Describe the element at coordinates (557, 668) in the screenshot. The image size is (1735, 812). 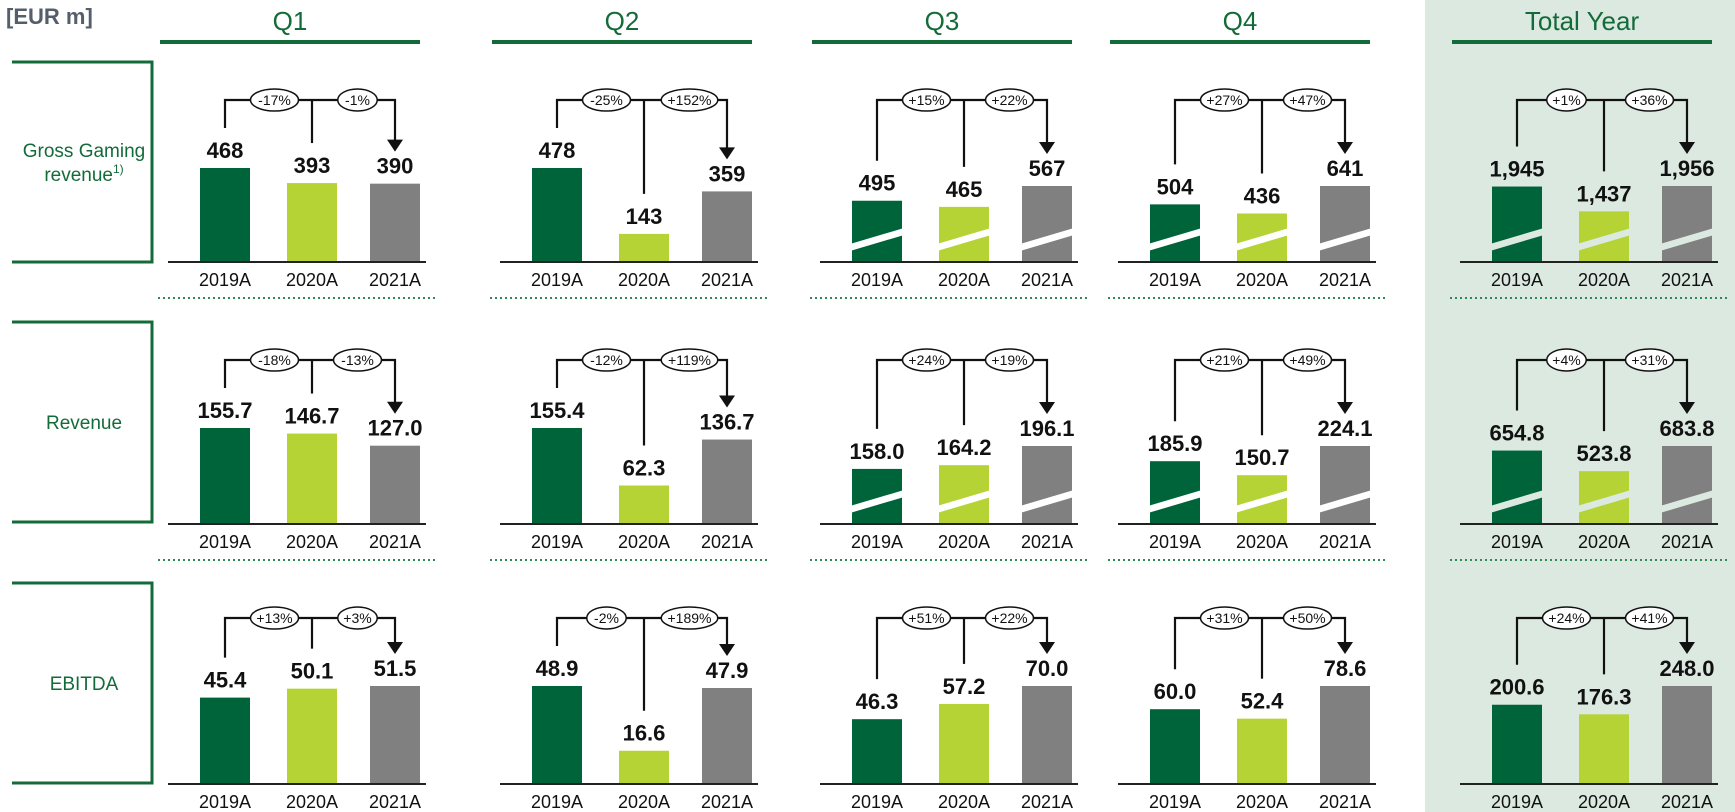
I see `value-label: 48.9` at that location.